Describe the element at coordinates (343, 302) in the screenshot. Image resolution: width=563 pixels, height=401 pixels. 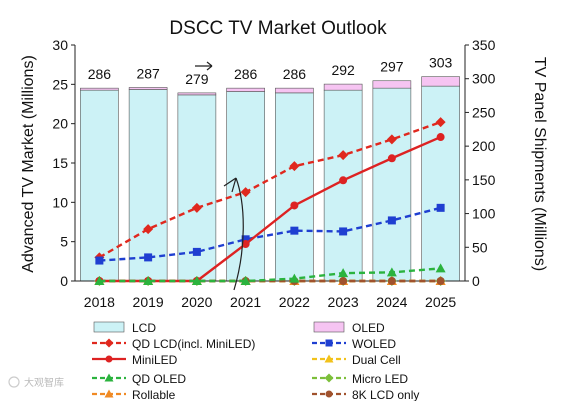
I see `x-tick-label-2023: 2023` at that location.